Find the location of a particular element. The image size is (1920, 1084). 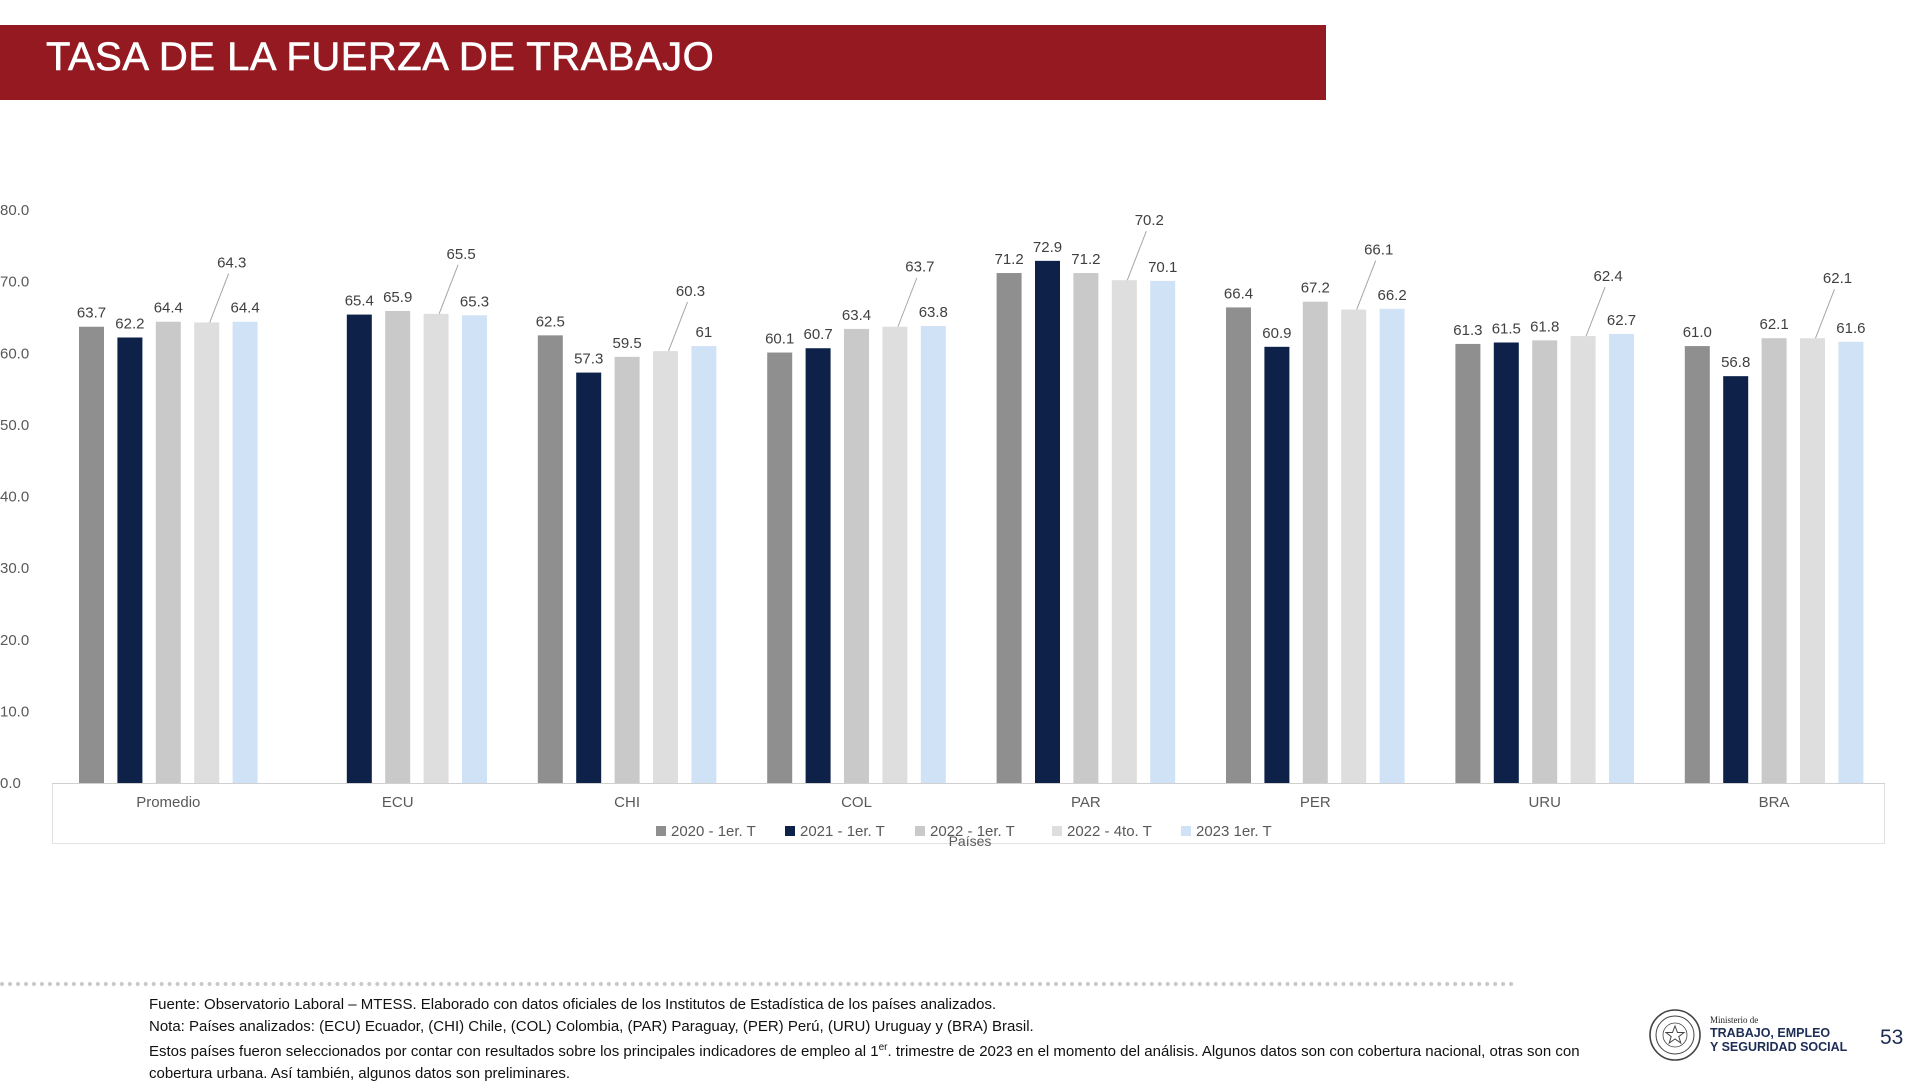

selection-note-sup: er is located at coordinates (883, 1047).